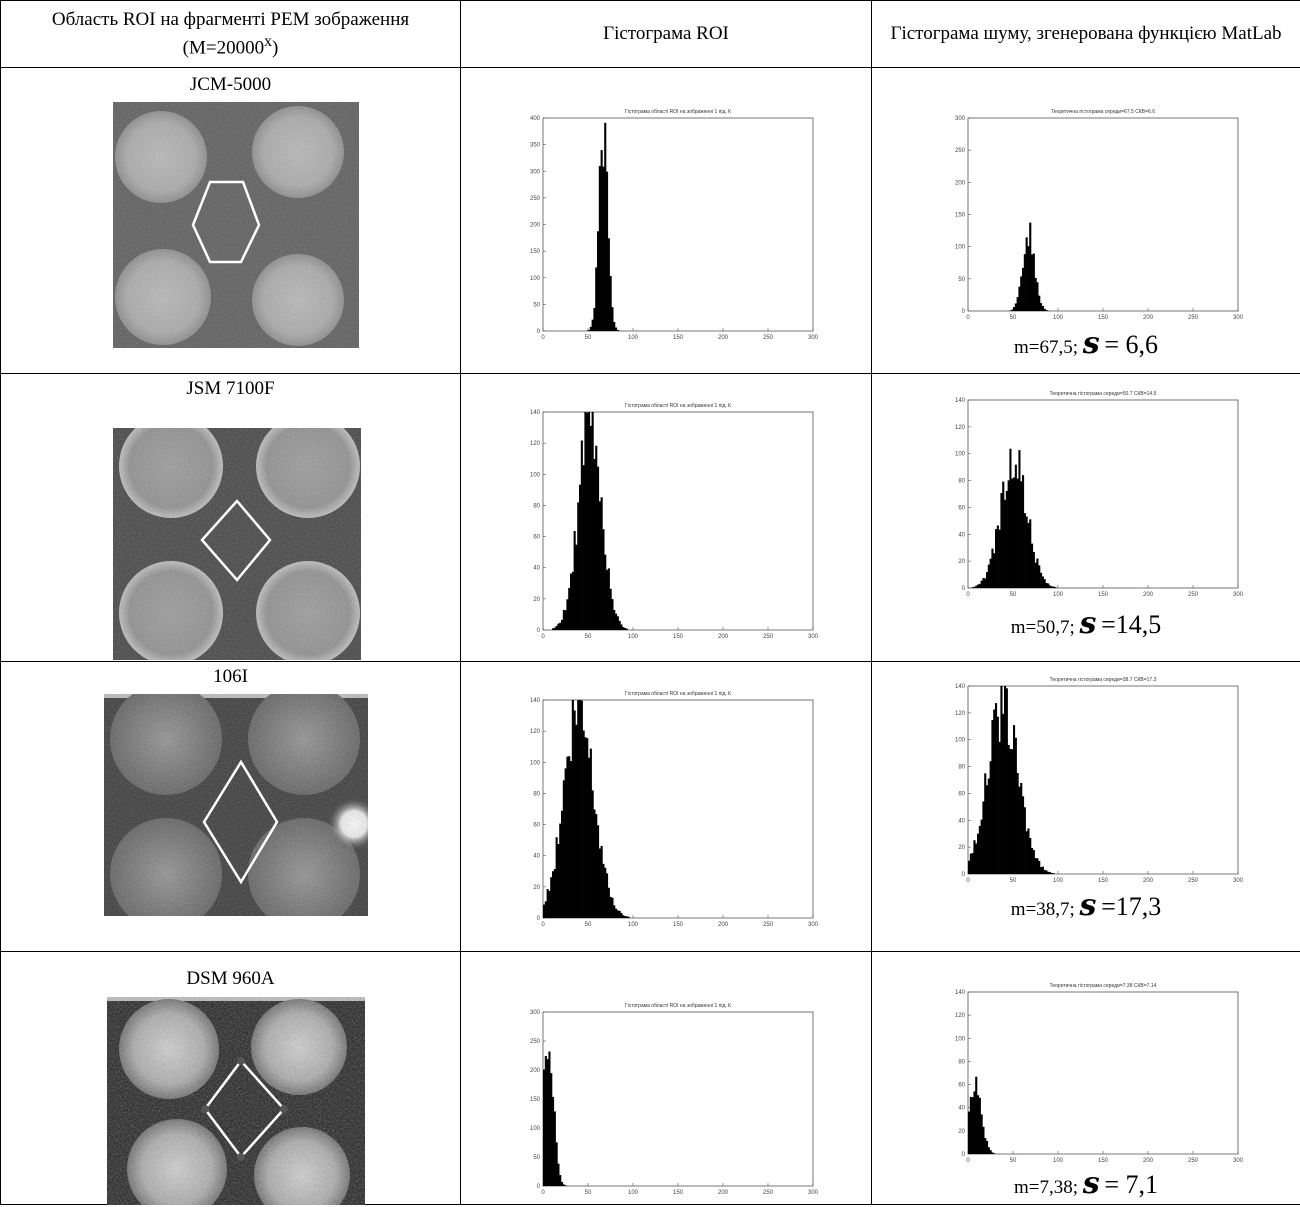 This screenshot has height=1207, width=1300. I want to click on mean-value: m=67,5;, so click(1045, 347).